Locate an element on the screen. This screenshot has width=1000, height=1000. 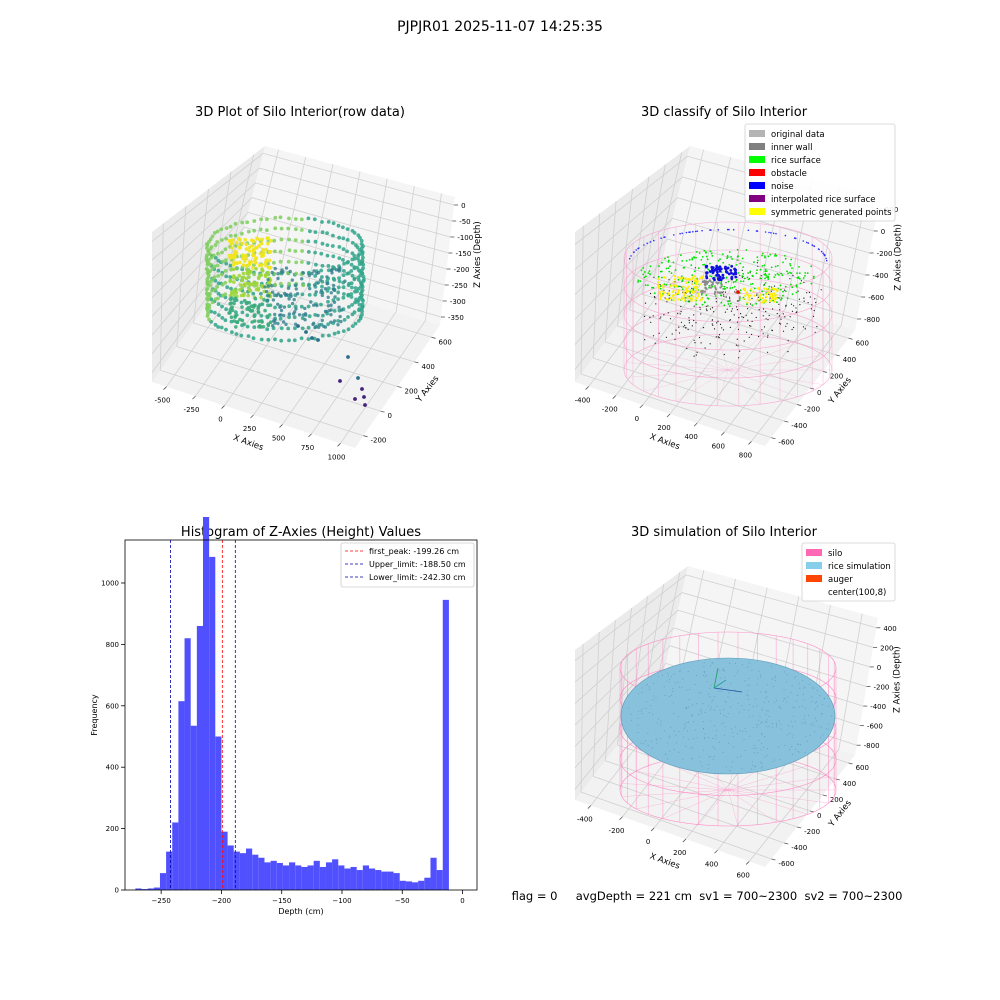
panel2-z-gridline is located at coordinates (720, 268).